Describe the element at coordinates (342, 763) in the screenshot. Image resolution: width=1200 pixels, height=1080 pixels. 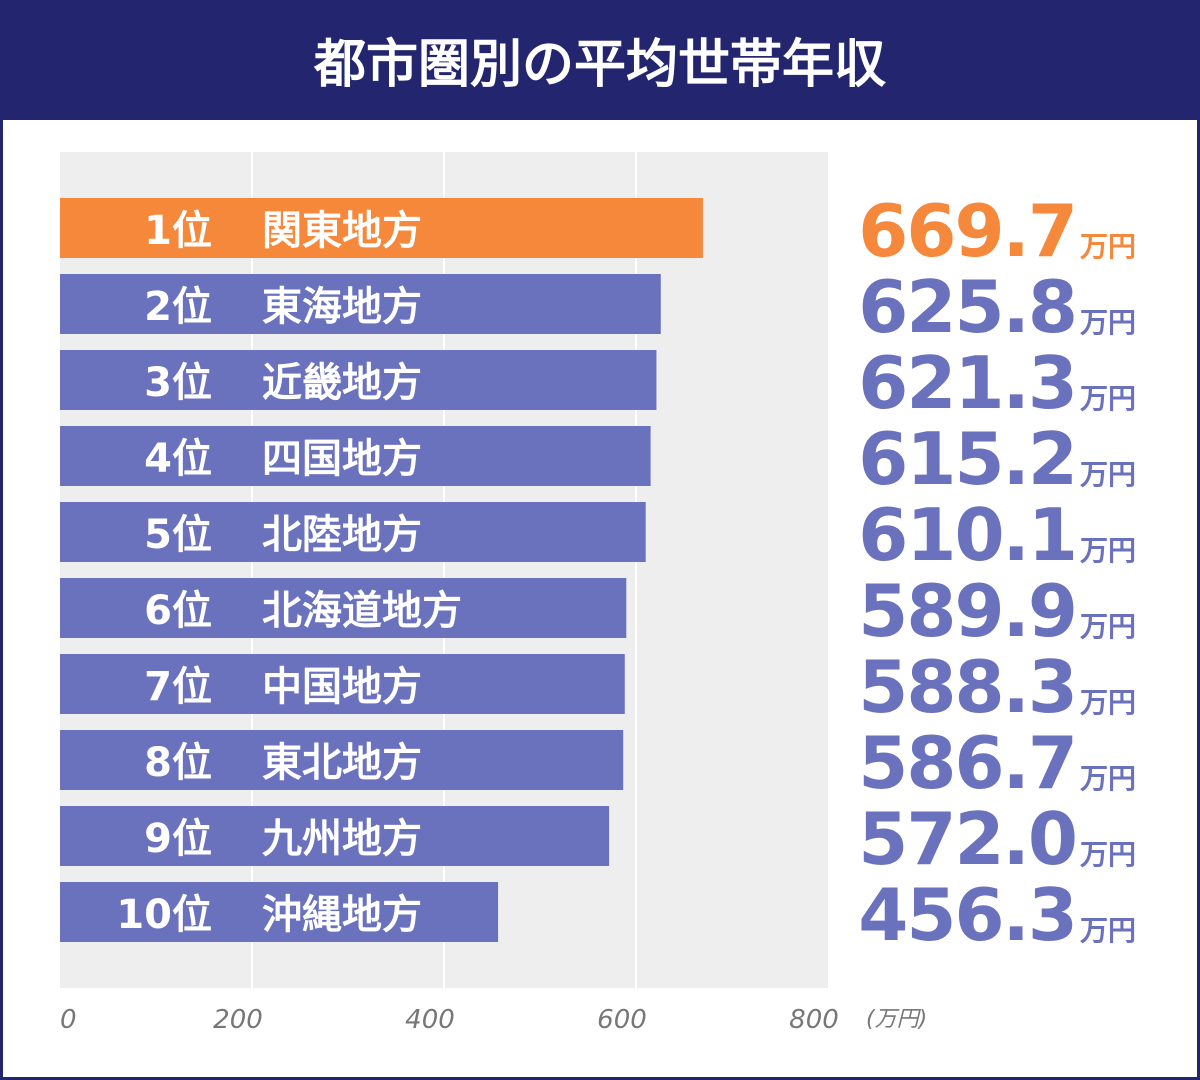
I see `category-label: 東北地方` at that location.